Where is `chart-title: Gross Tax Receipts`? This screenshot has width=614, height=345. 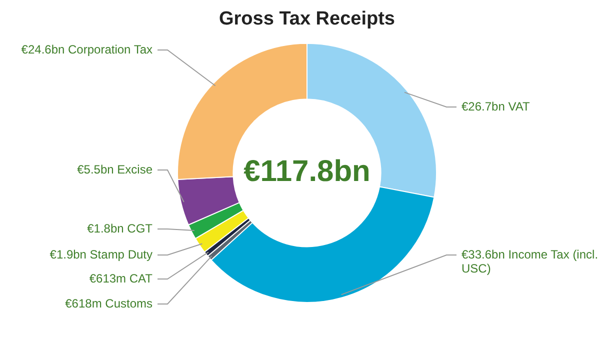 chart-title: Gross Tax Receipts is located at coordinates (307, 19).